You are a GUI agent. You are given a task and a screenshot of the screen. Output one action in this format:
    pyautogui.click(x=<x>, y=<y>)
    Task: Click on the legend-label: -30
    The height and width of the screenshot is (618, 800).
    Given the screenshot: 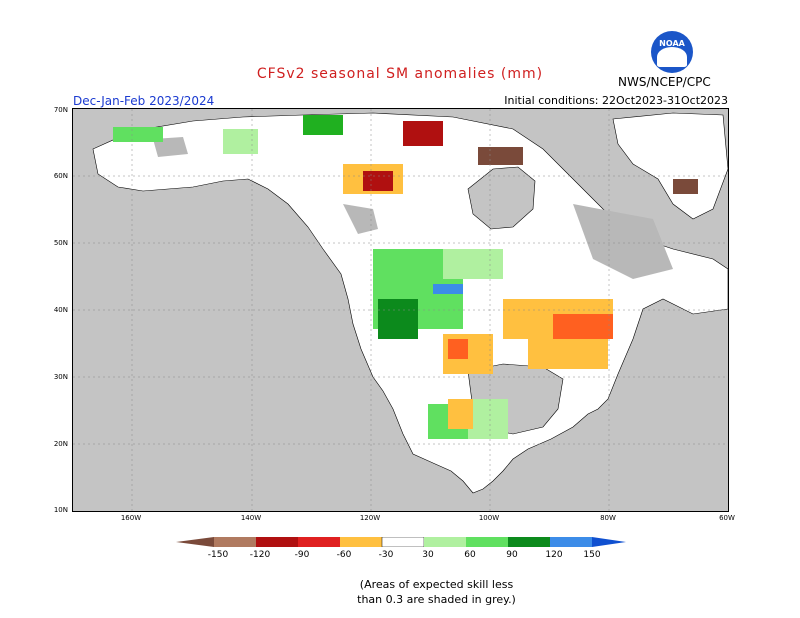 What is the action you would take?
    pyautogui.click(x=386, y=555)
    